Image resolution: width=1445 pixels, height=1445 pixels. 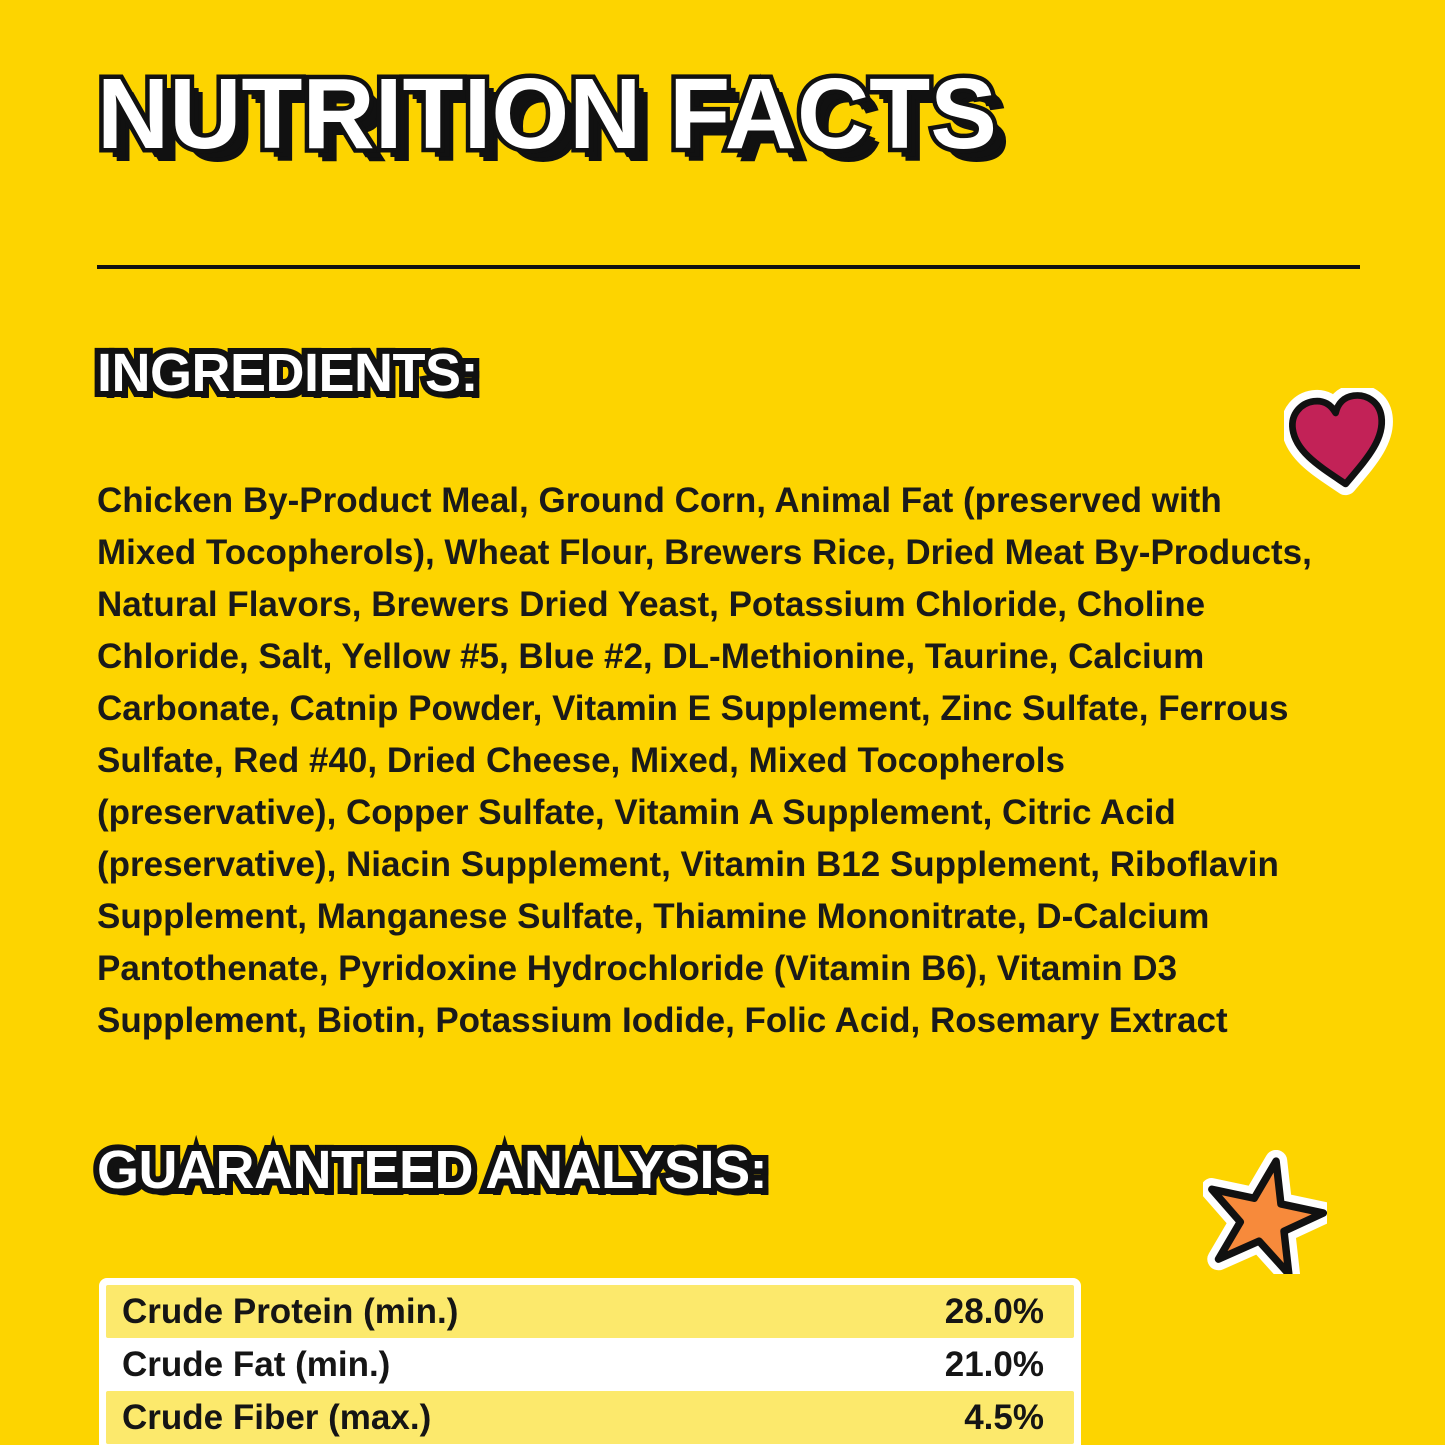 I want to click on row-label: Crude Fiber (max.), so click(x=277, y=1417).